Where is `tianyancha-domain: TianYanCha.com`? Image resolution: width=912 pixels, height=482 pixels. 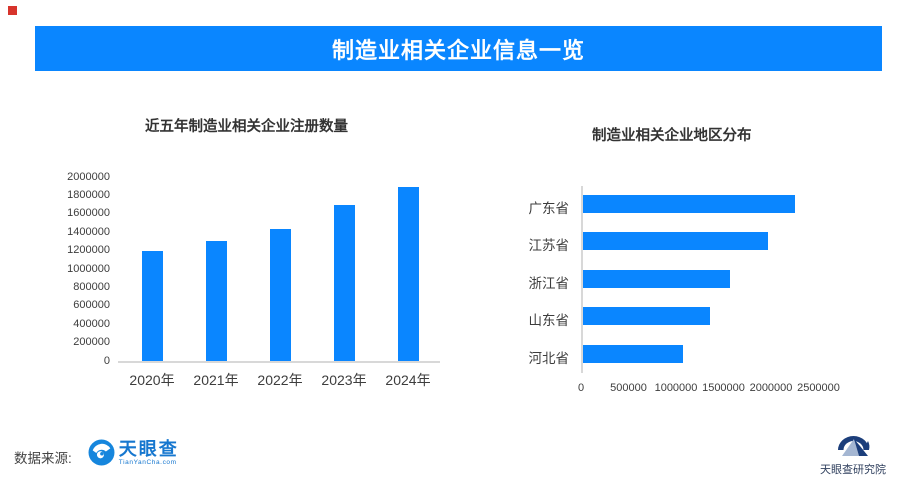
tianyancha-domain: TianYanCha.com is located at coordinates (147, 462).